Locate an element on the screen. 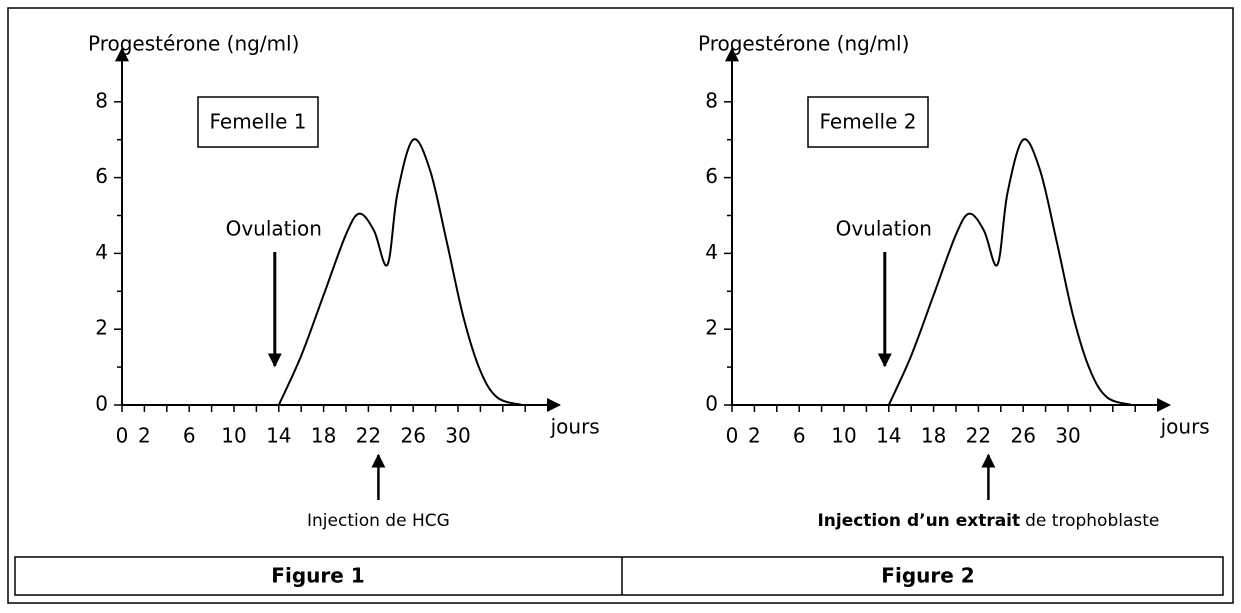 Image resolution: width=1241 pixels, height=613 pixels. caption-table is located at coordinates (619, 576).